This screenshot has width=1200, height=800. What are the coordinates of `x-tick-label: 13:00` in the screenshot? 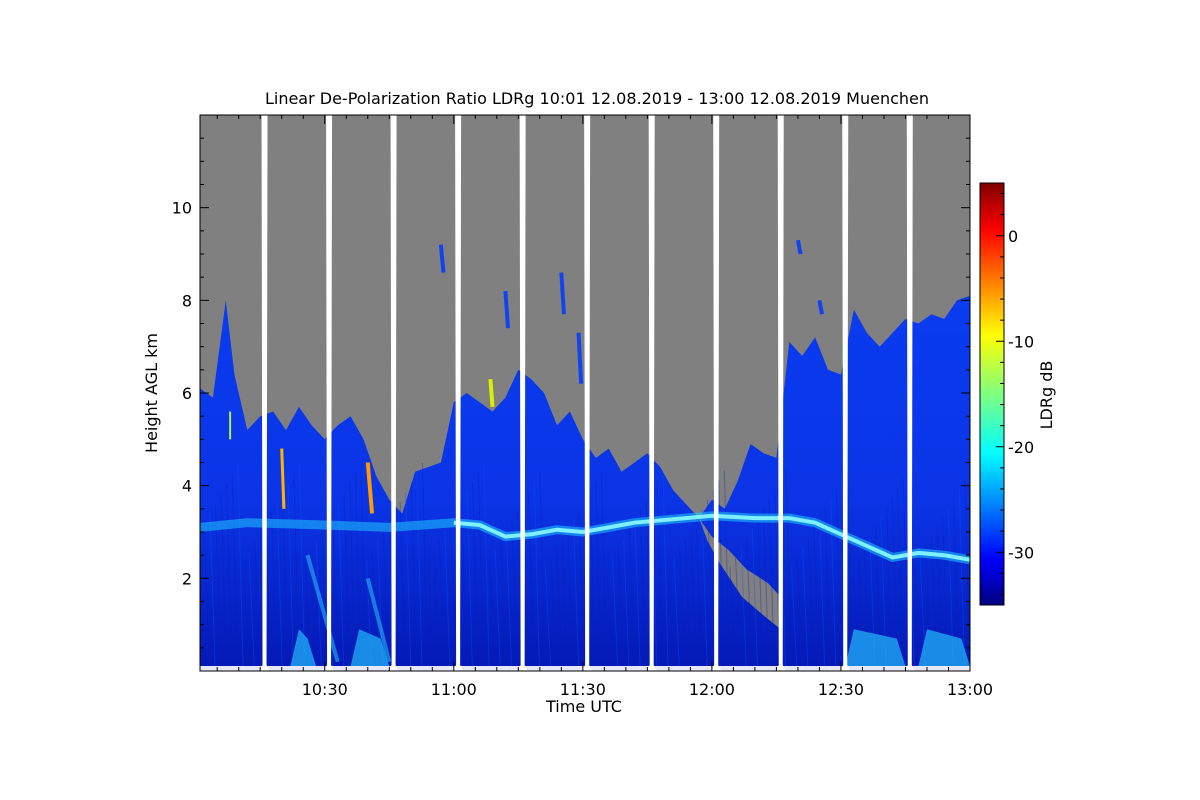 It's located at (970, 689).